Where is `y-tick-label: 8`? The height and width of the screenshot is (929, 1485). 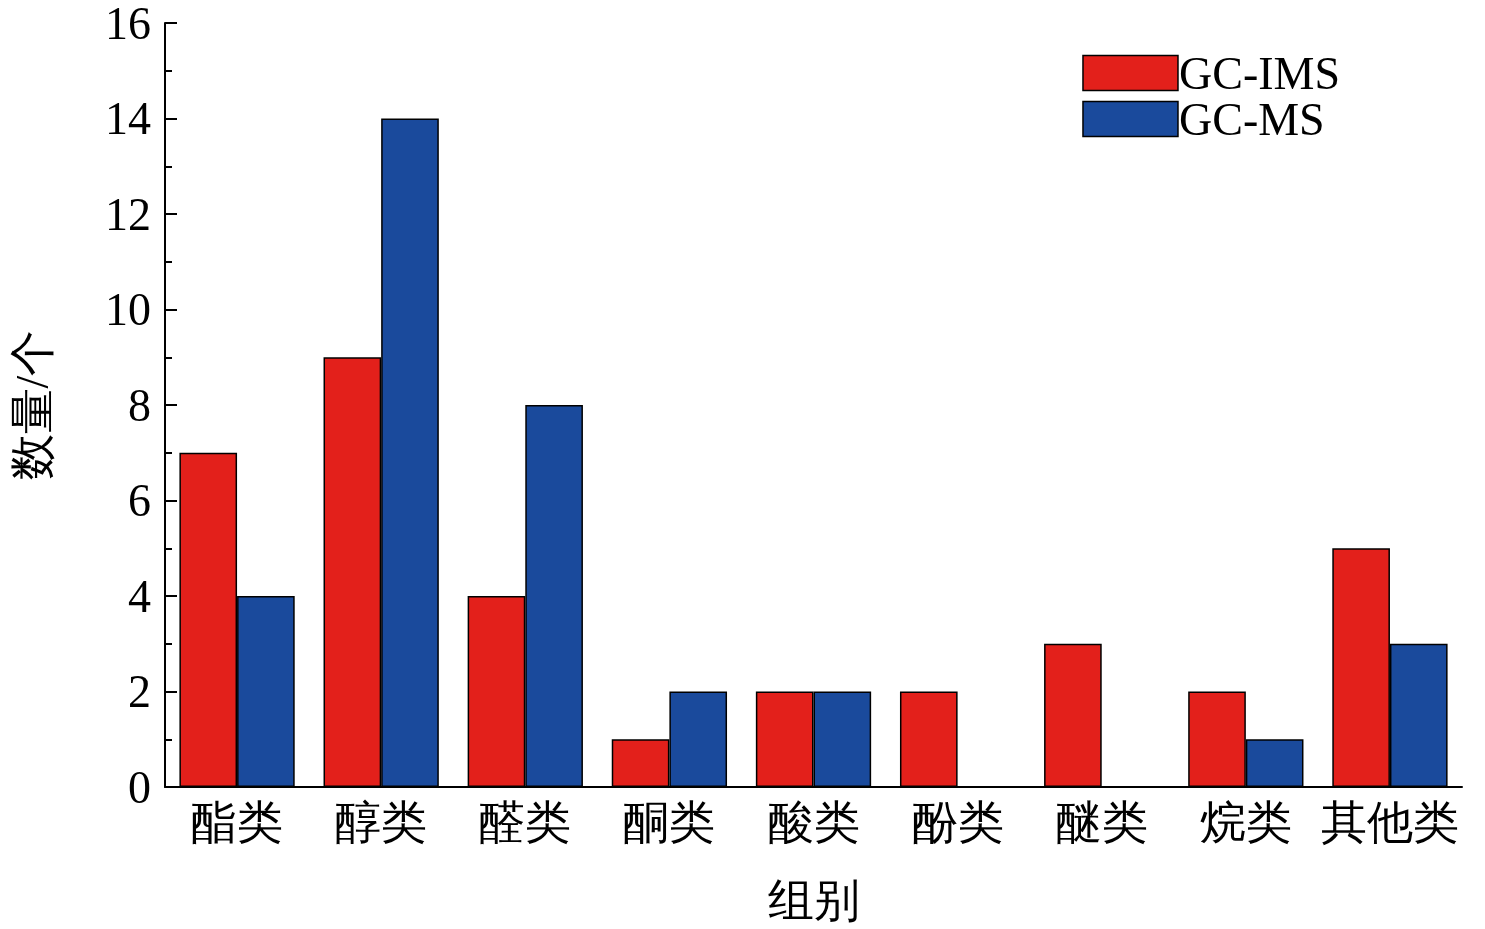
y-tick-label: 8 is located at coordinates (139, 405).